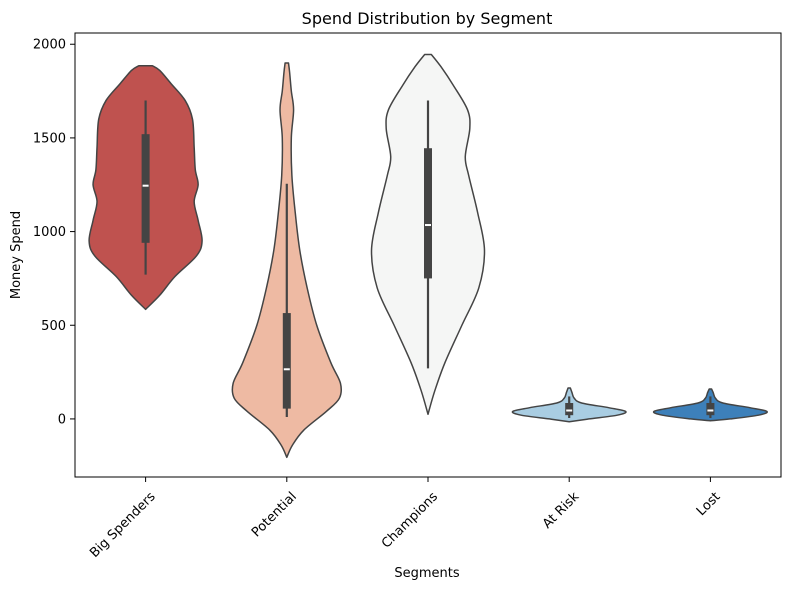  What do you see at coordinates (427, 573) in the screenshot?
I see `x-axis-label: Segments` at bounding box center [427, 573].